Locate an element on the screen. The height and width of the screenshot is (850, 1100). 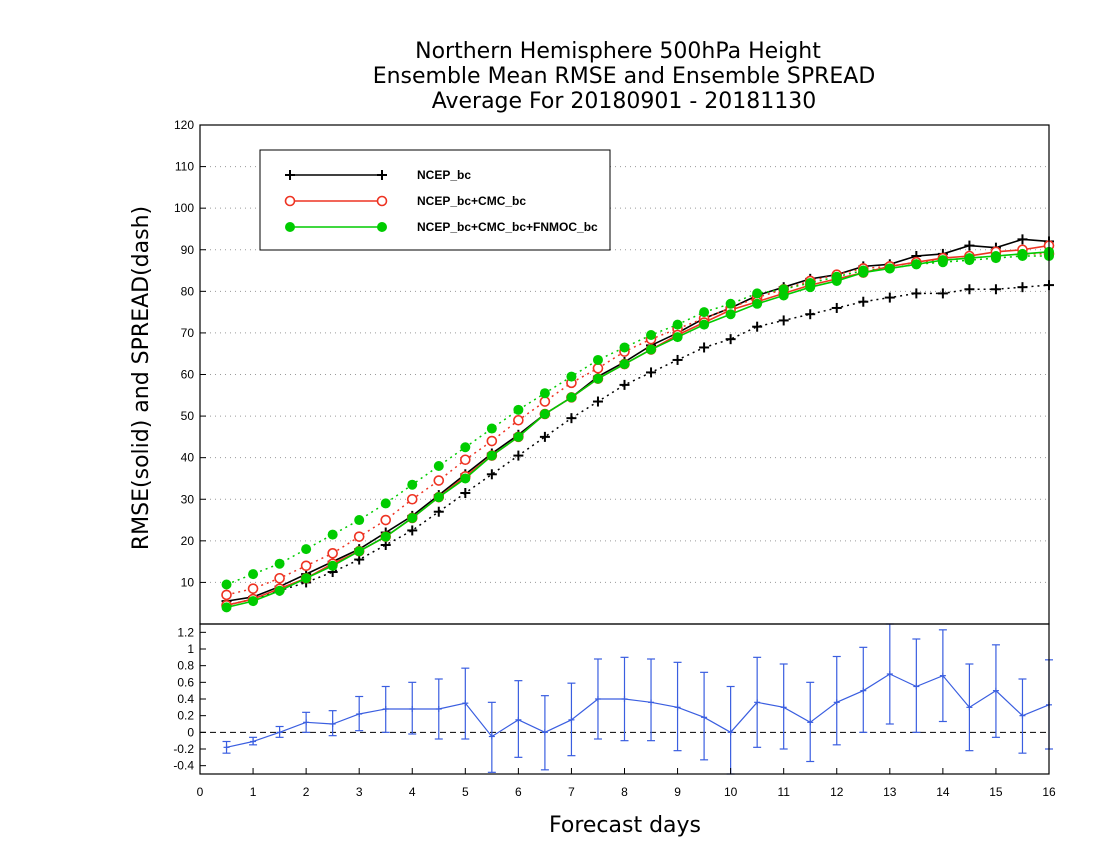
x-tick-label: 11 is located at coordinates (783, 792).